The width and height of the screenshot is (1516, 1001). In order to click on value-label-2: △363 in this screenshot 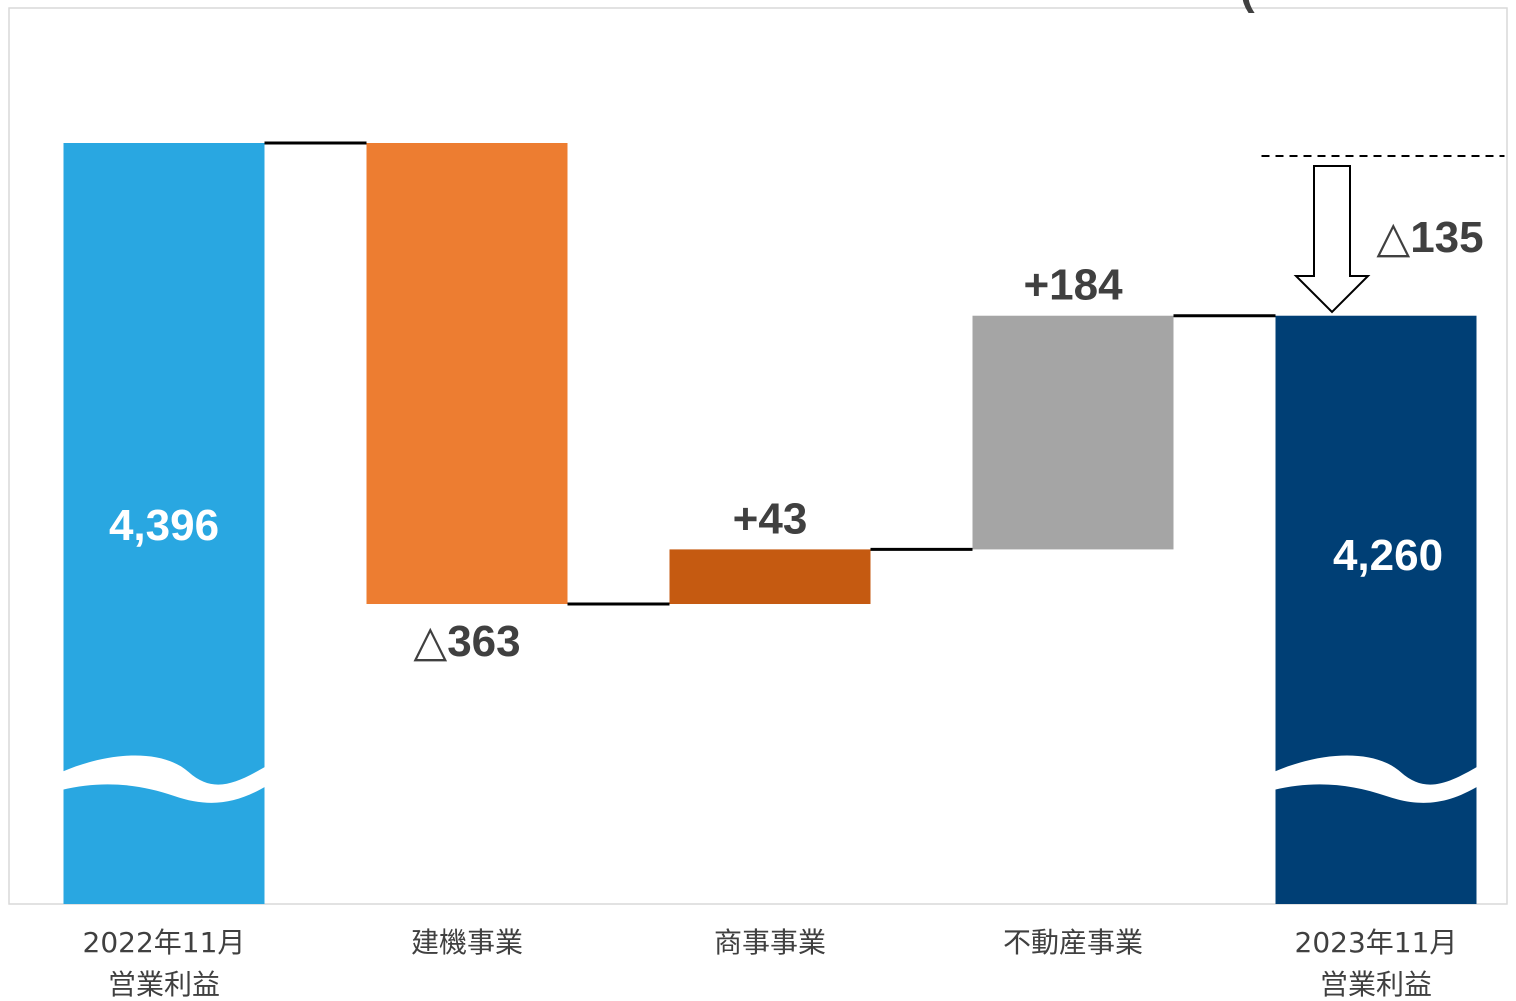, I will do `click(466, 641)`.